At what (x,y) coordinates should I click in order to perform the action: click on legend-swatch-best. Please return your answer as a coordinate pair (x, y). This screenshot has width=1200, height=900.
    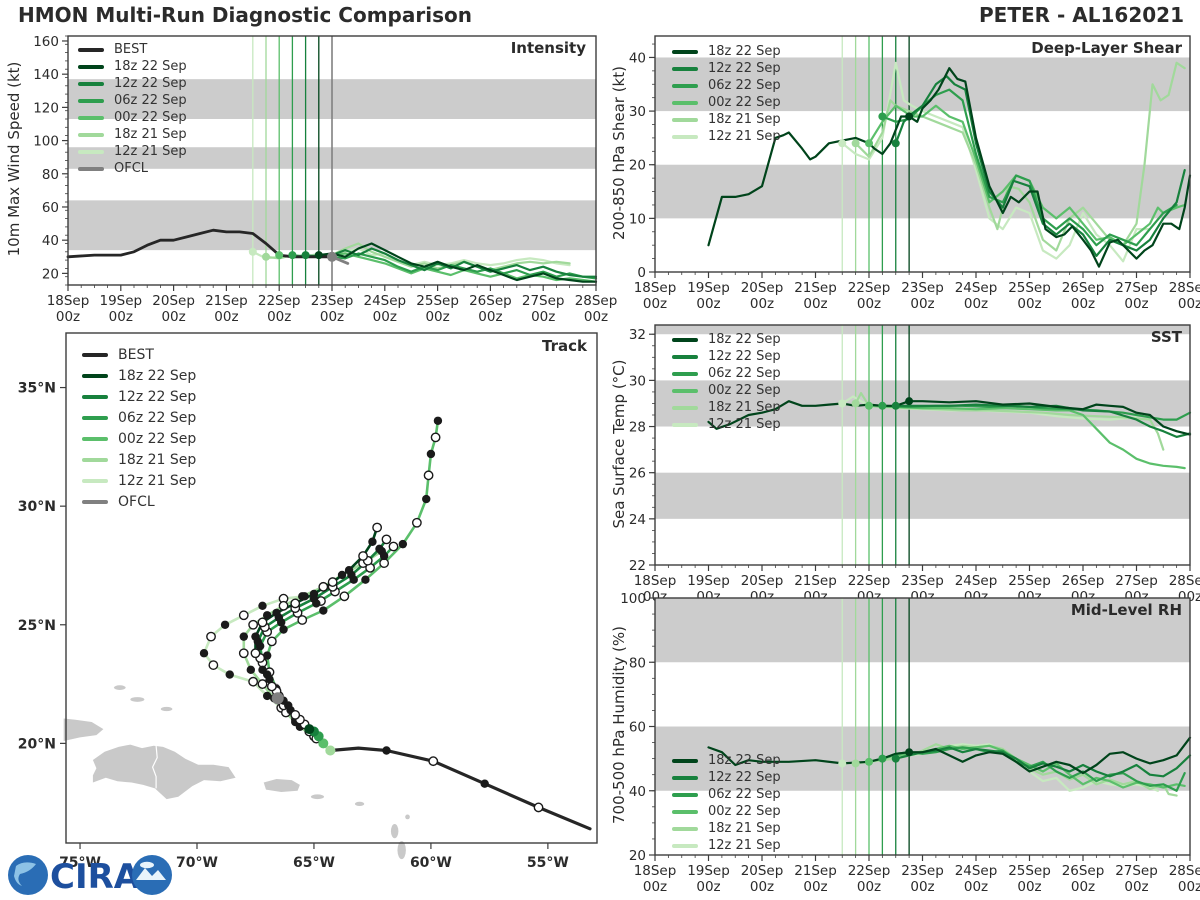
    Looking at the image, I should click on (91, 49).